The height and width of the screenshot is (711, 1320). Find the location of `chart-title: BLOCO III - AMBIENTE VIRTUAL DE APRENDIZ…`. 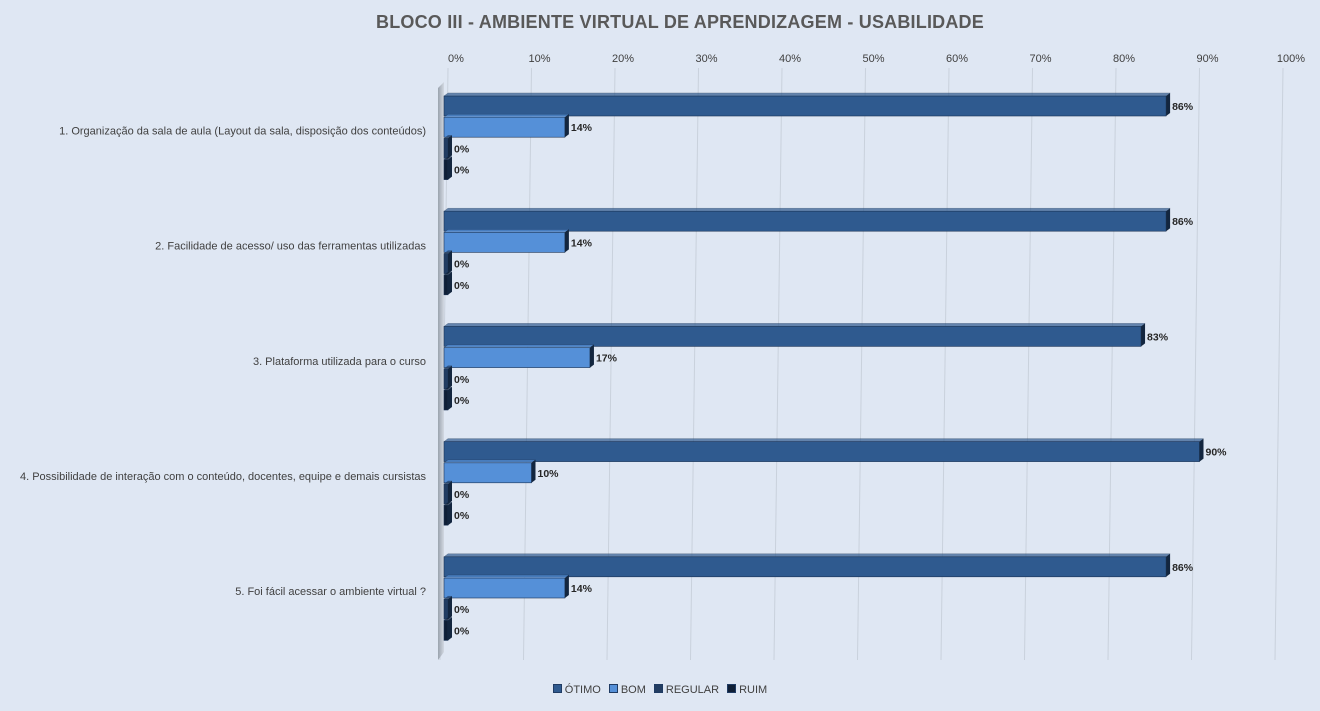

chart-title: BLOCO III - AMBIENTE VIRTUAL DE APRENDIZ… is located at coordinates (680, 22).